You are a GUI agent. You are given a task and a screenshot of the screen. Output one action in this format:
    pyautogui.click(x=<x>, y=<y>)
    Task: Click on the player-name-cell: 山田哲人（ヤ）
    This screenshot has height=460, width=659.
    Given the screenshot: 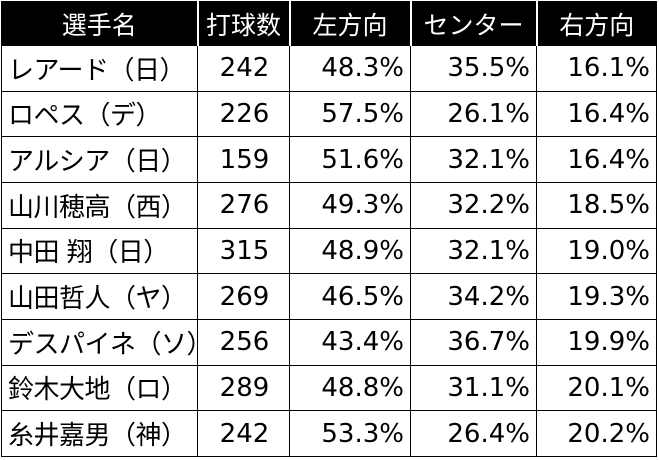 What is the action you would take?
    pyautogui.click(x=99, y=296)
    